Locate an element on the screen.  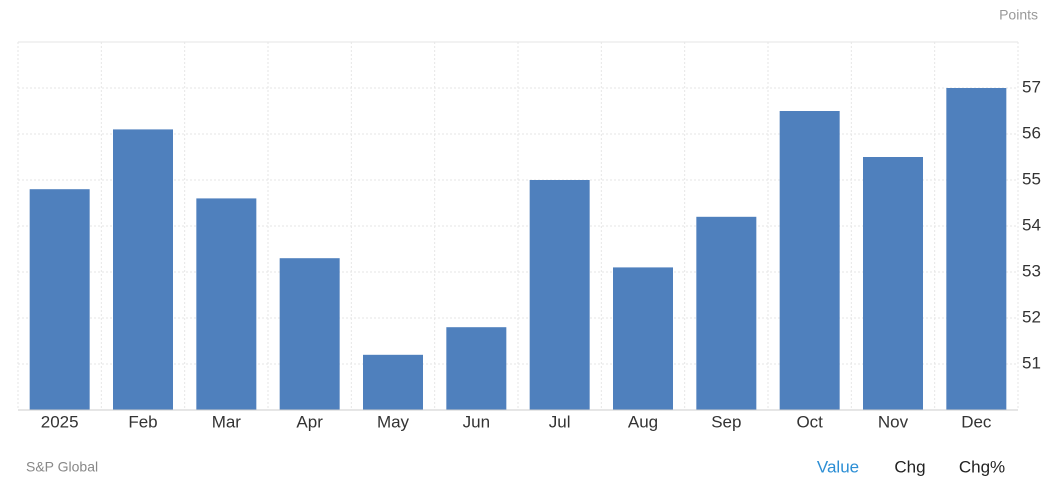
x-tick-label: Apr is located at coordinates (309, 421).